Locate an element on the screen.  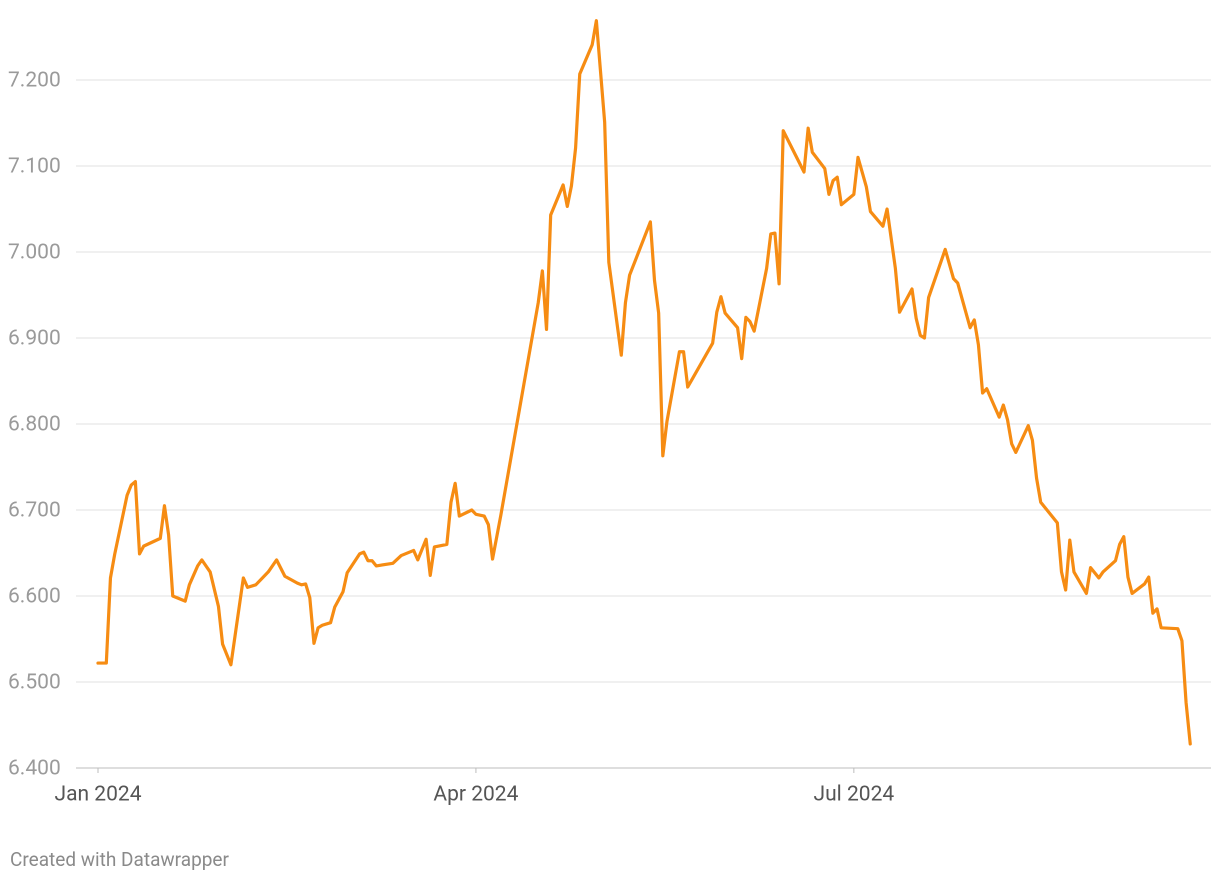
x-tick-label: Apr 2024 is located at coordinates (475, 795).